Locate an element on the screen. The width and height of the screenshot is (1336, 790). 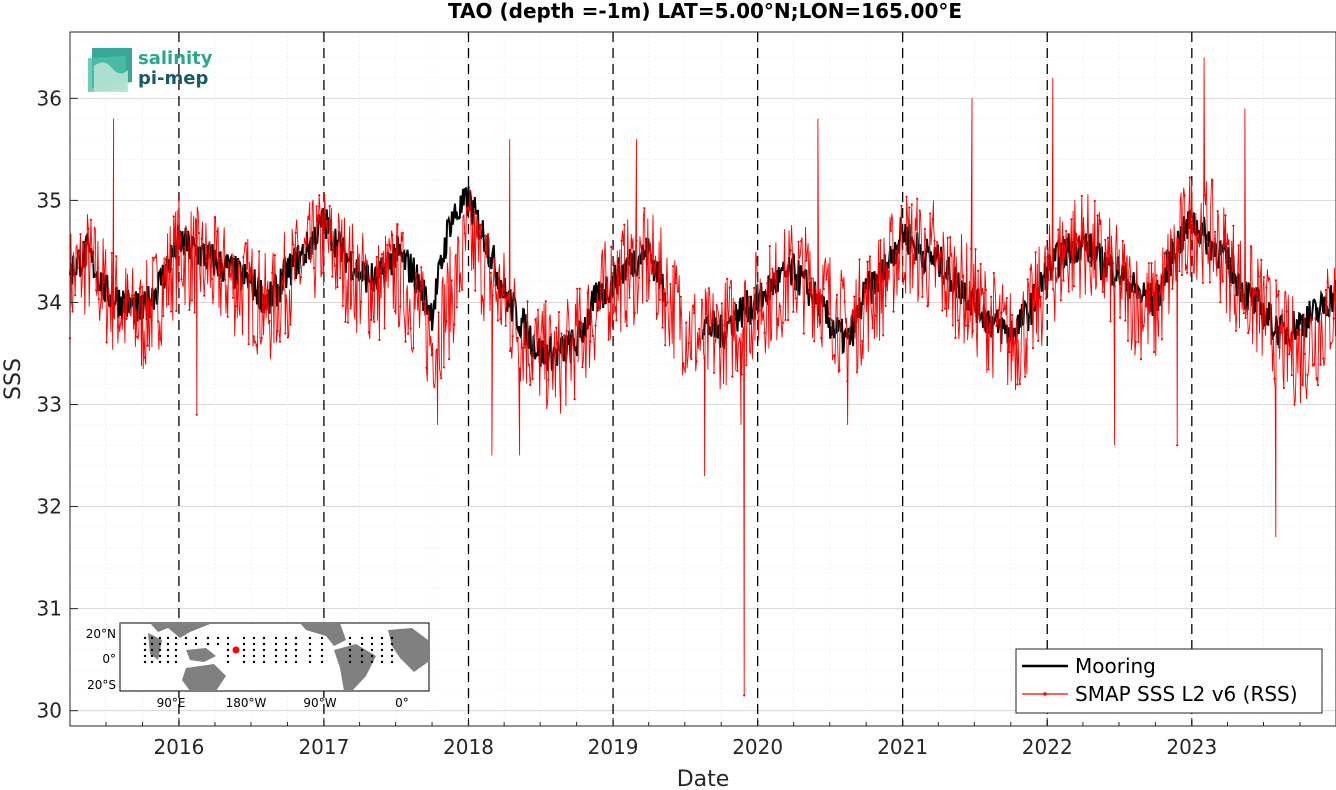
y-tick-label: 36 is located at coordinates (49, 98).